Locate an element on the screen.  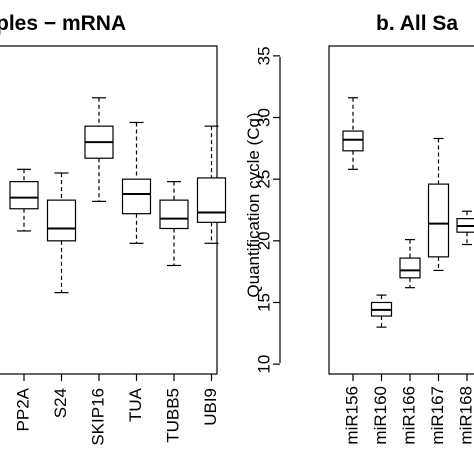
panel-b-y-tick-label: 35 is located at coordinates (263, 55).